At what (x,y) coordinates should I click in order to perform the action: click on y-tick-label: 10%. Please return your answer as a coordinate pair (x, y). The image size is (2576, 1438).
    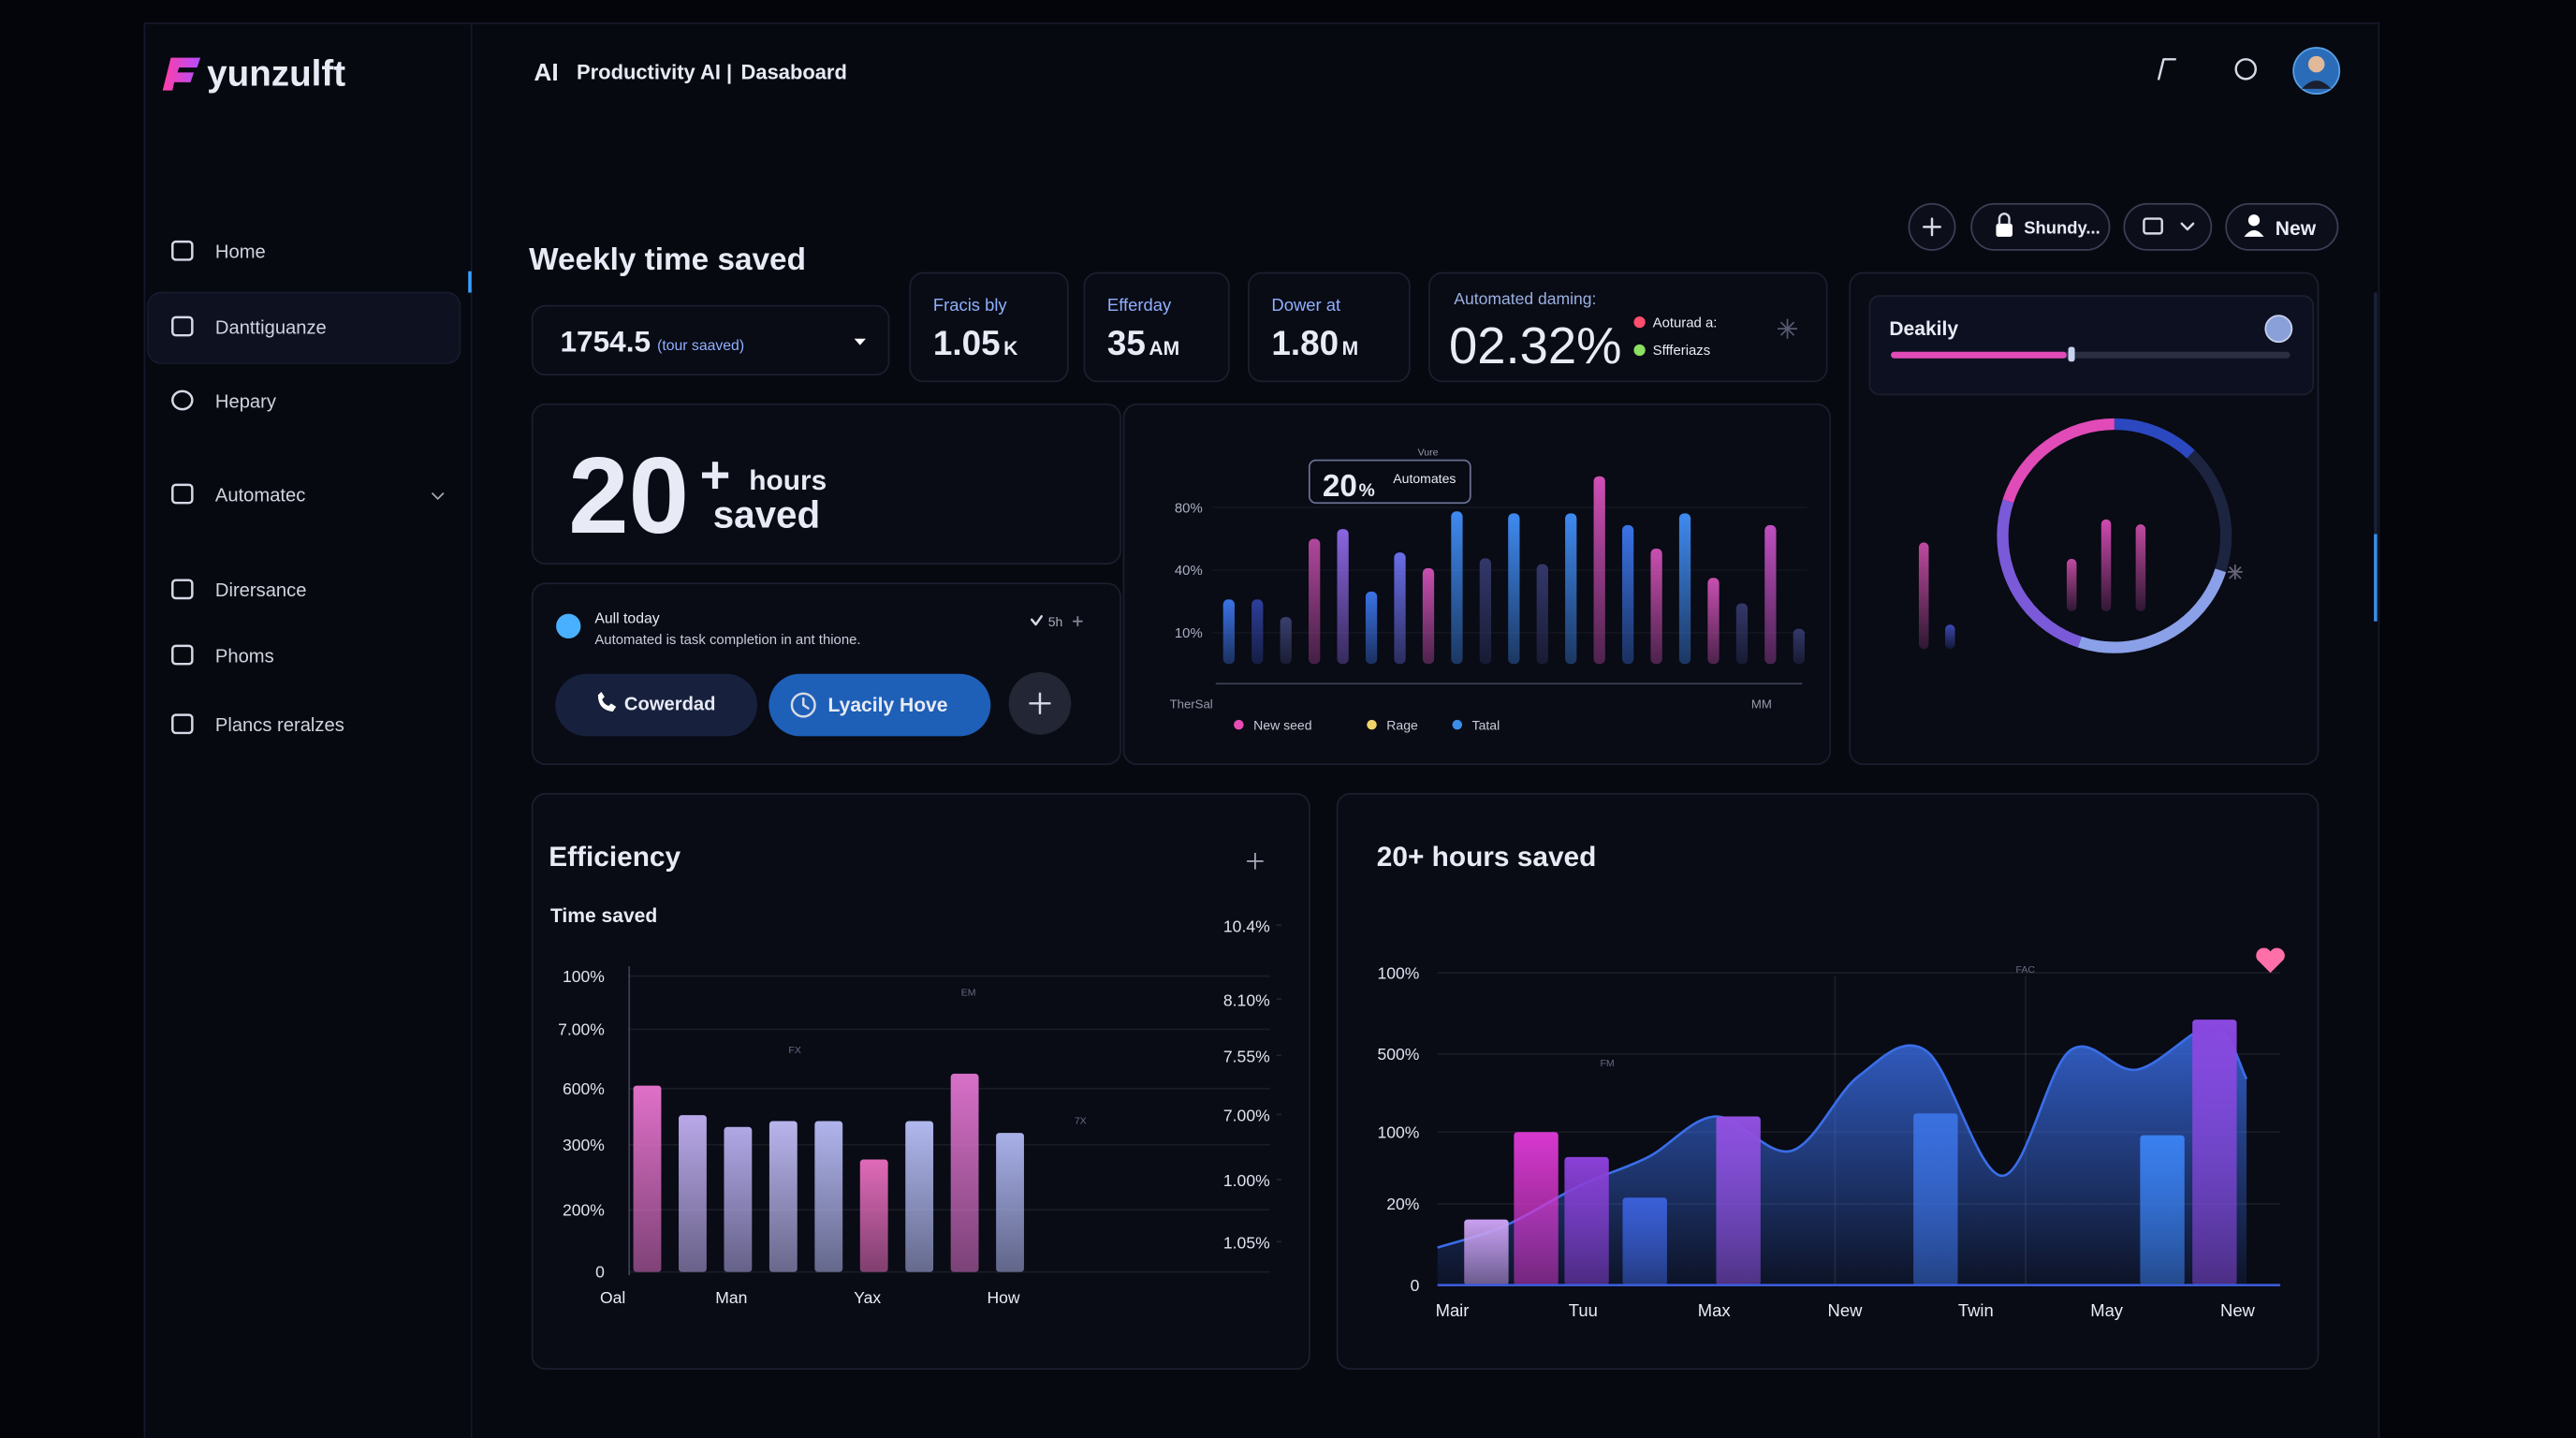
    Looking at the image, I should click on (1189, 633).